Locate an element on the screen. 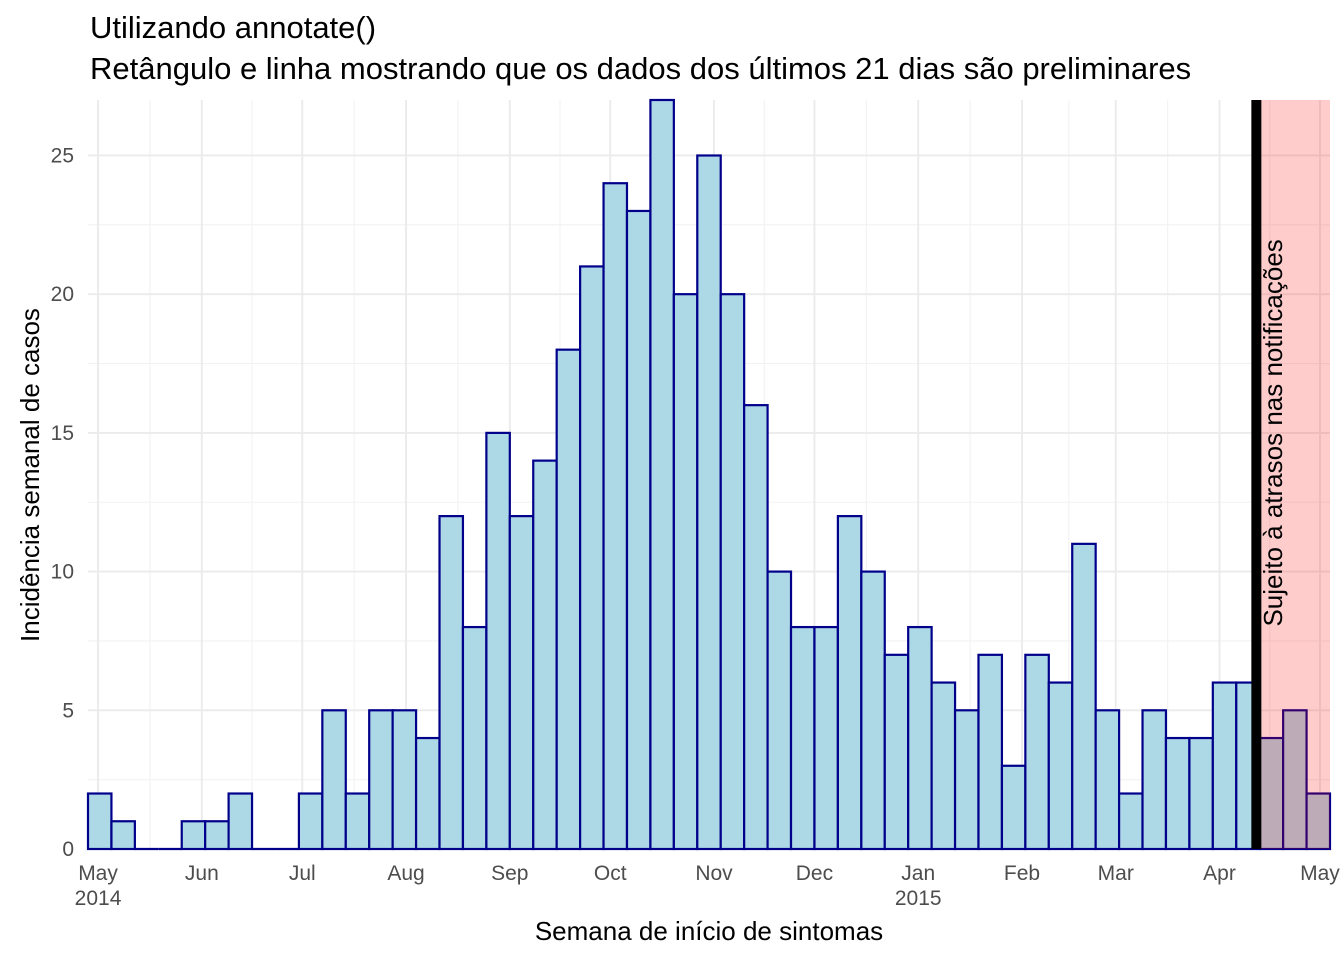 This screenshot has width=1344, height=960. x-tick-year-label: 2015 is located at coordinates (918, 898).